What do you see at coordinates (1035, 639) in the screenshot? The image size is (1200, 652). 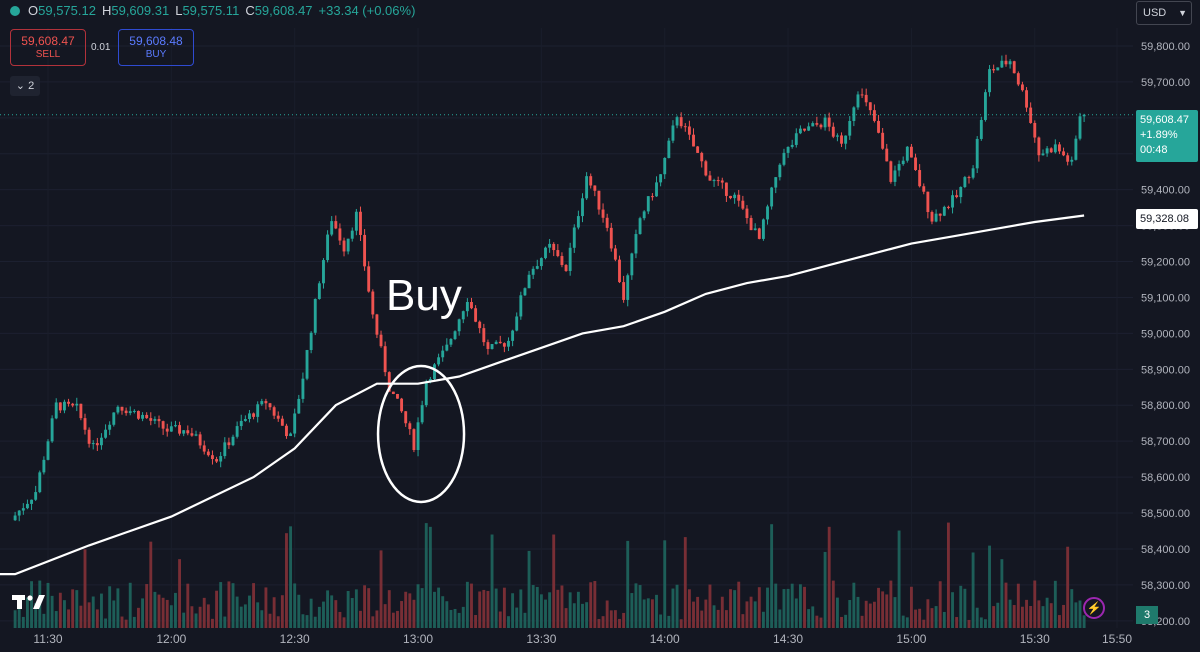 I see `time-tick-label: 15:30` at bounding box center [1035, 639].